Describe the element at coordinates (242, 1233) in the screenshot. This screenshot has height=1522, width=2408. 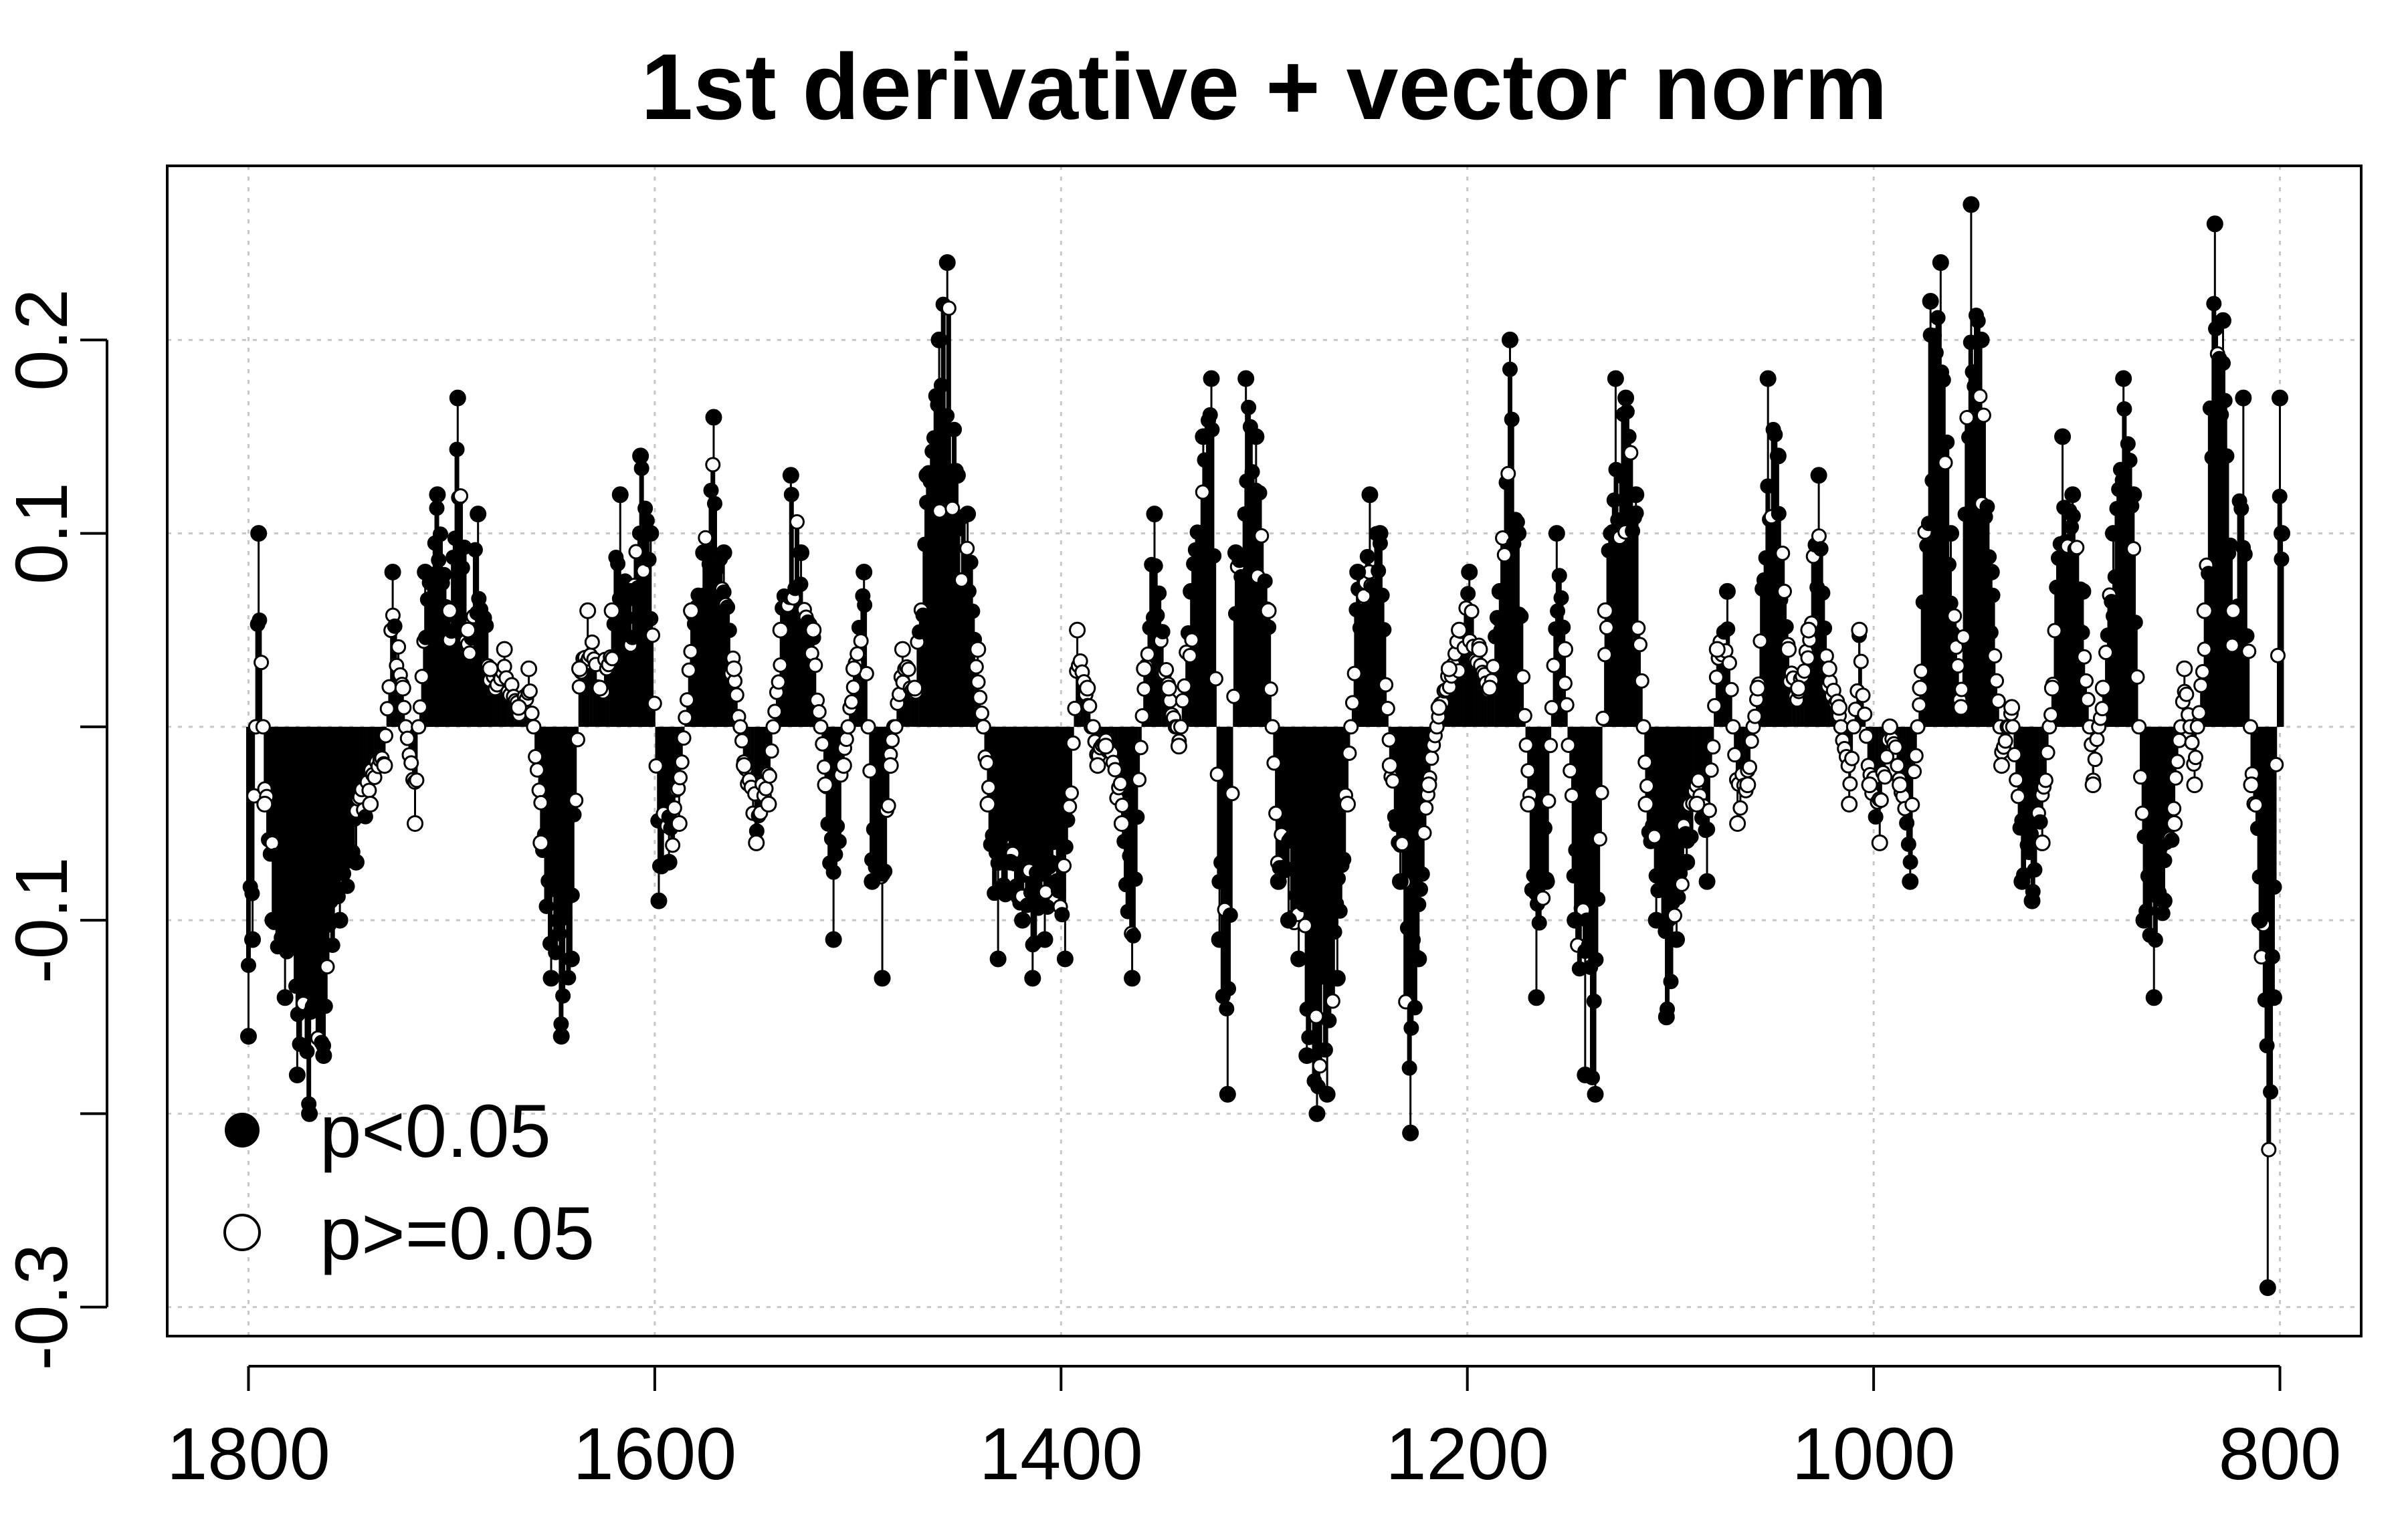
I see `legend-marker-open` at that location.